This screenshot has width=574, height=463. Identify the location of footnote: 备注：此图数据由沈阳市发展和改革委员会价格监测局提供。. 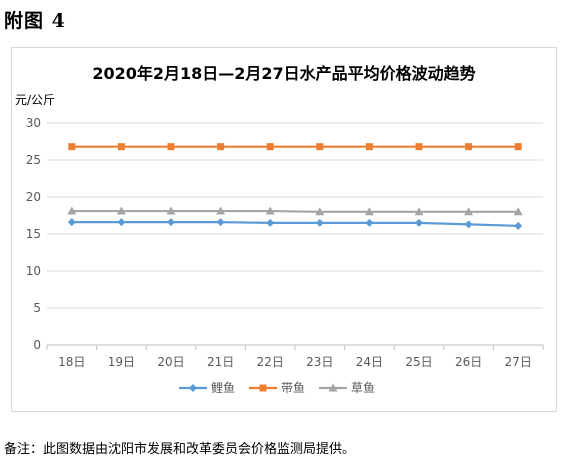
(180, 449).